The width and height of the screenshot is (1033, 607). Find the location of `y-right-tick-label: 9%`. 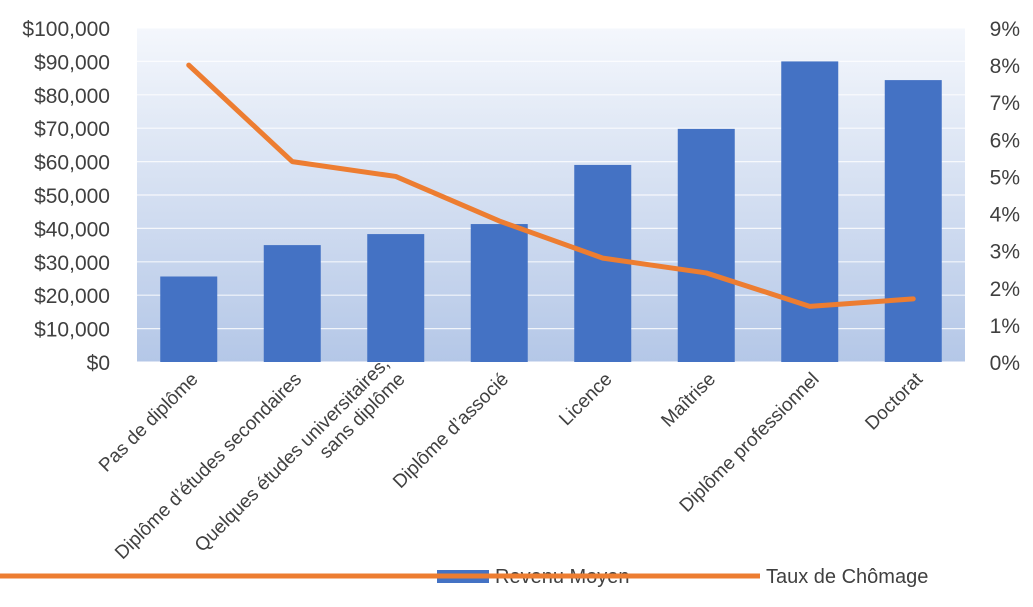

y-right-tick-label: 9% is located at coordinates (1005, 29).